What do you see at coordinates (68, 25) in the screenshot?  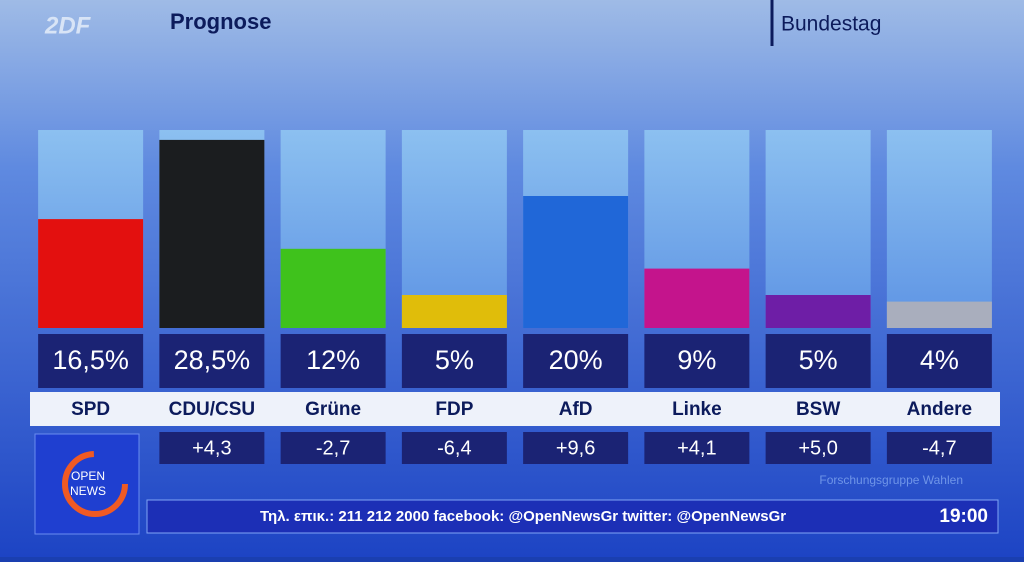 I see `channel-logo: 2DF` at bounding box center [68, 25].